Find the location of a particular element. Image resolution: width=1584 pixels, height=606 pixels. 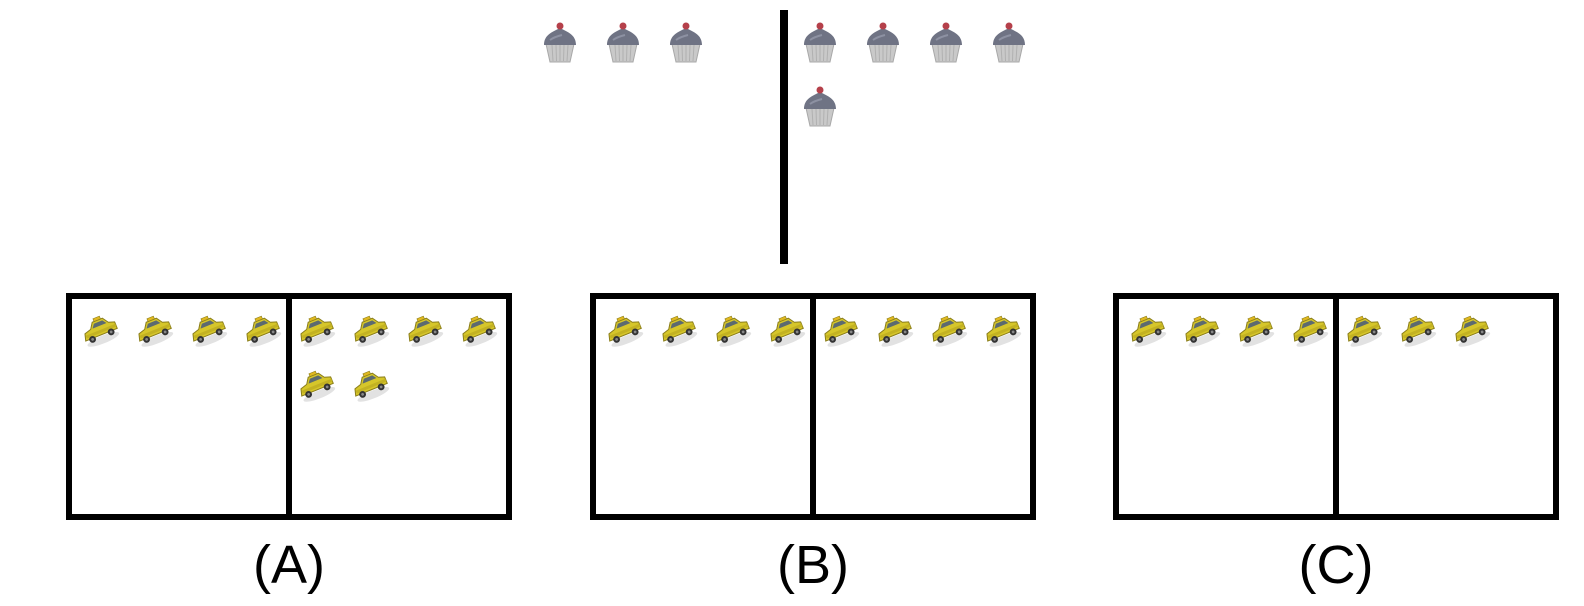

option-label: (B) is located at coordinates (813, 565).